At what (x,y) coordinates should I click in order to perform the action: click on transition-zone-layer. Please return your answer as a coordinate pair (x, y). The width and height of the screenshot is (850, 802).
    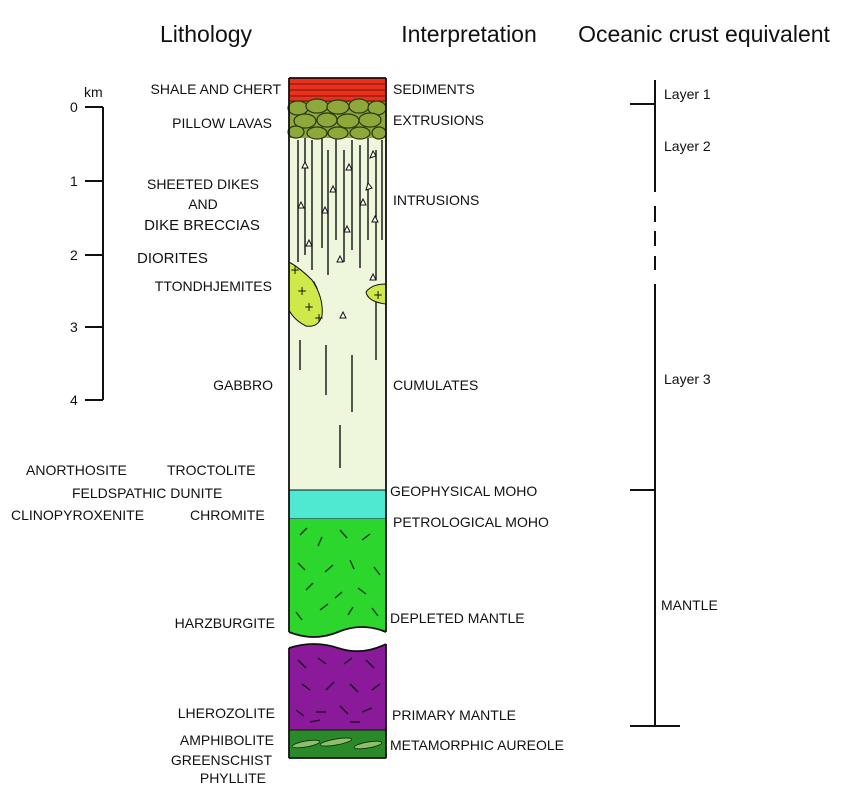
    Looking at the image, I should click on (337, 504).